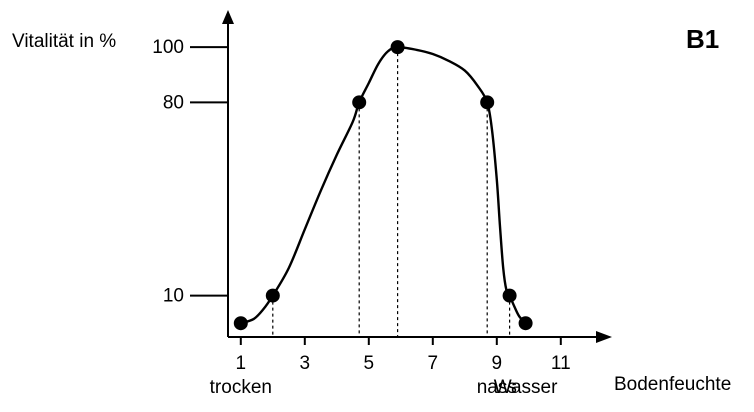 The width and height of the screenshot is (754, 412). What do you see at coordinates (173, 296) in the screenshot?
I see `y-tick-label: 10` at bounding box center [173, 296].